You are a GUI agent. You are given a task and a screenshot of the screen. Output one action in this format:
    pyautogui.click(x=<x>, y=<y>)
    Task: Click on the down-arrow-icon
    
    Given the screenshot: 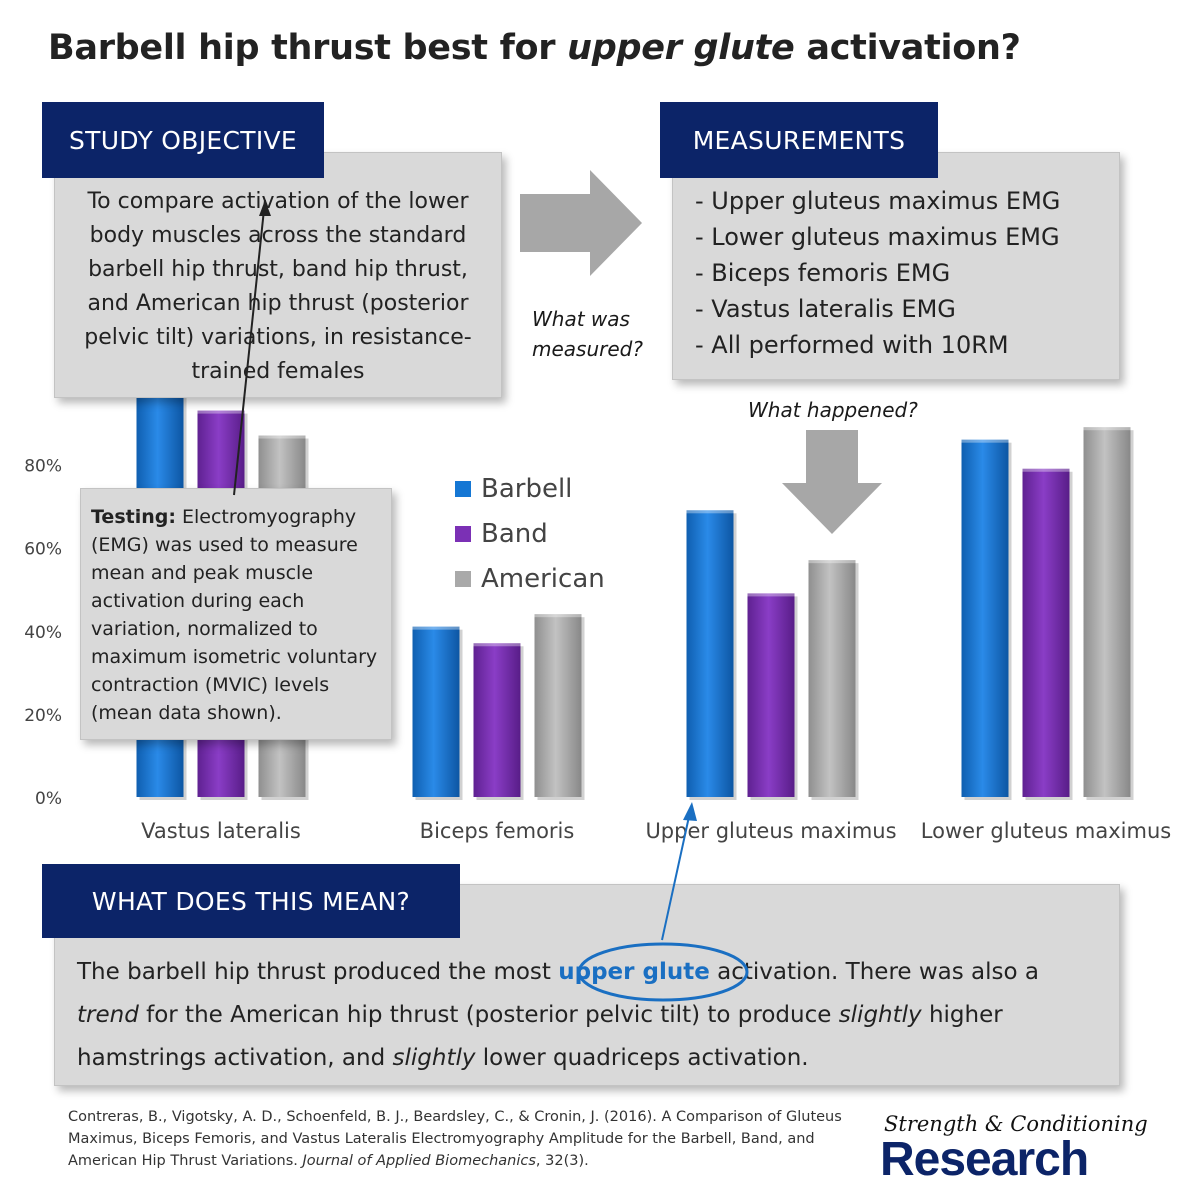 What is the action you would take?
    pyautogui.click(x=832, y=482)
    